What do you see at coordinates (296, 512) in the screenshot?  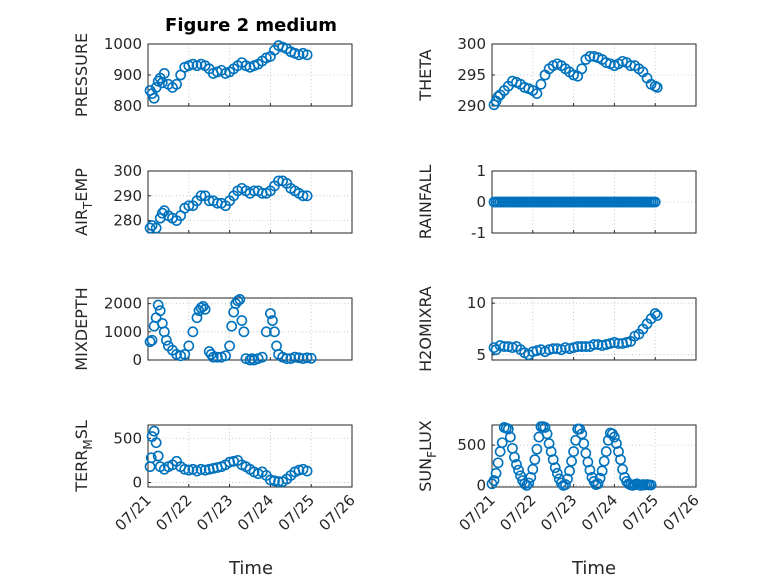 I see `x-tick-label: 07/25` at bounding box center [296, 512].